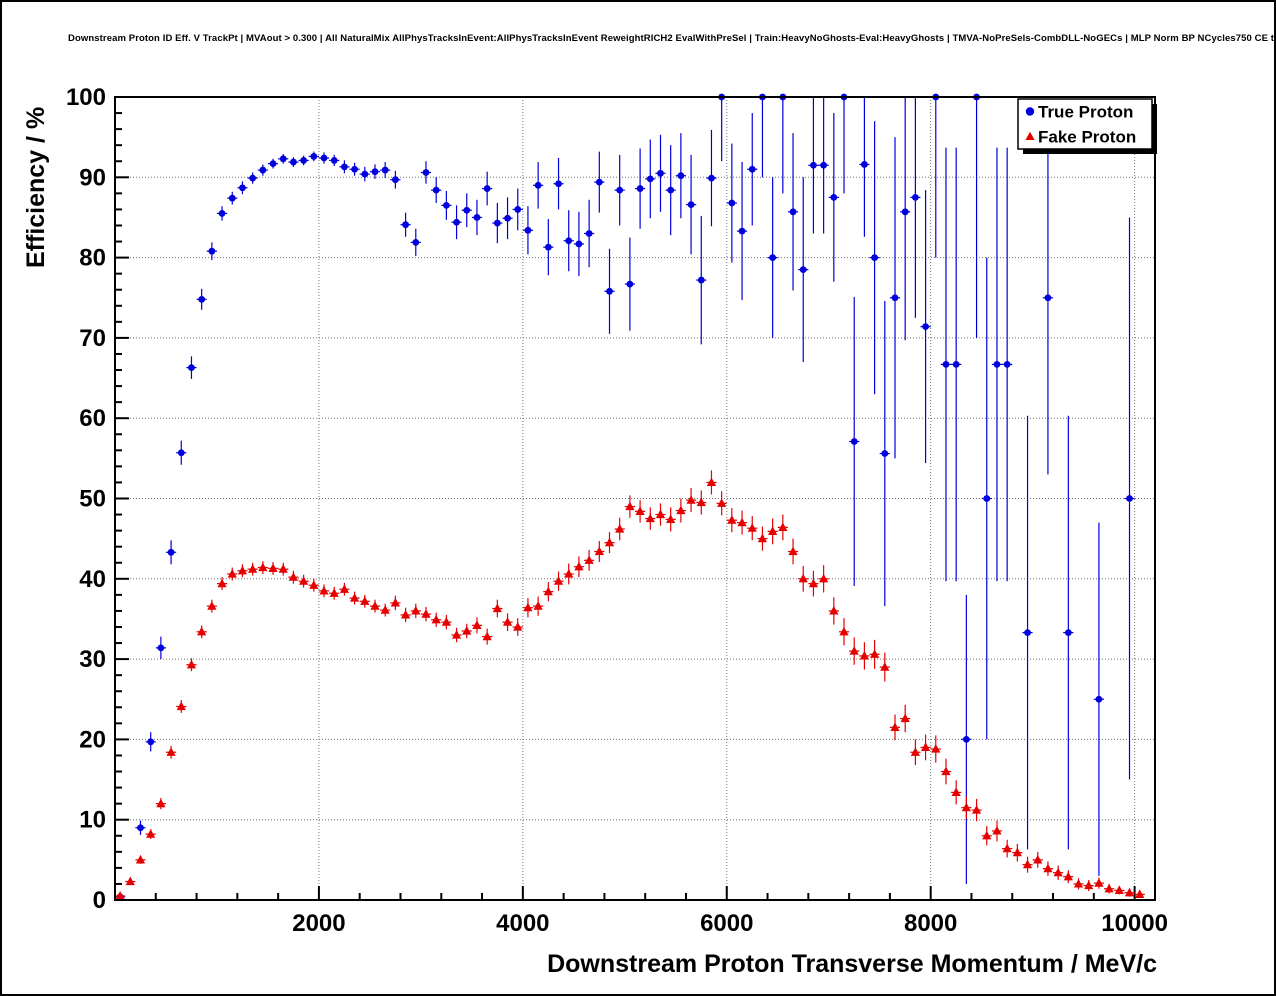 This screenshot has height=996, width=1276. I want to click on y-tick-label: 80, so click(92, 258).